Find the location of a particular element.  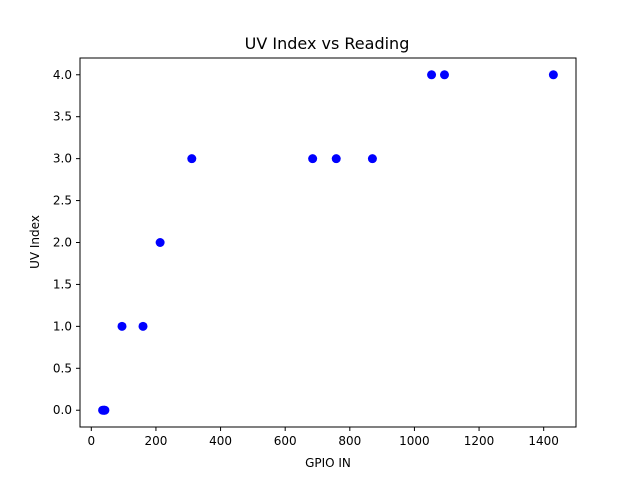

x-axis-label: GPIO IN is located at coordinates (328, 463).